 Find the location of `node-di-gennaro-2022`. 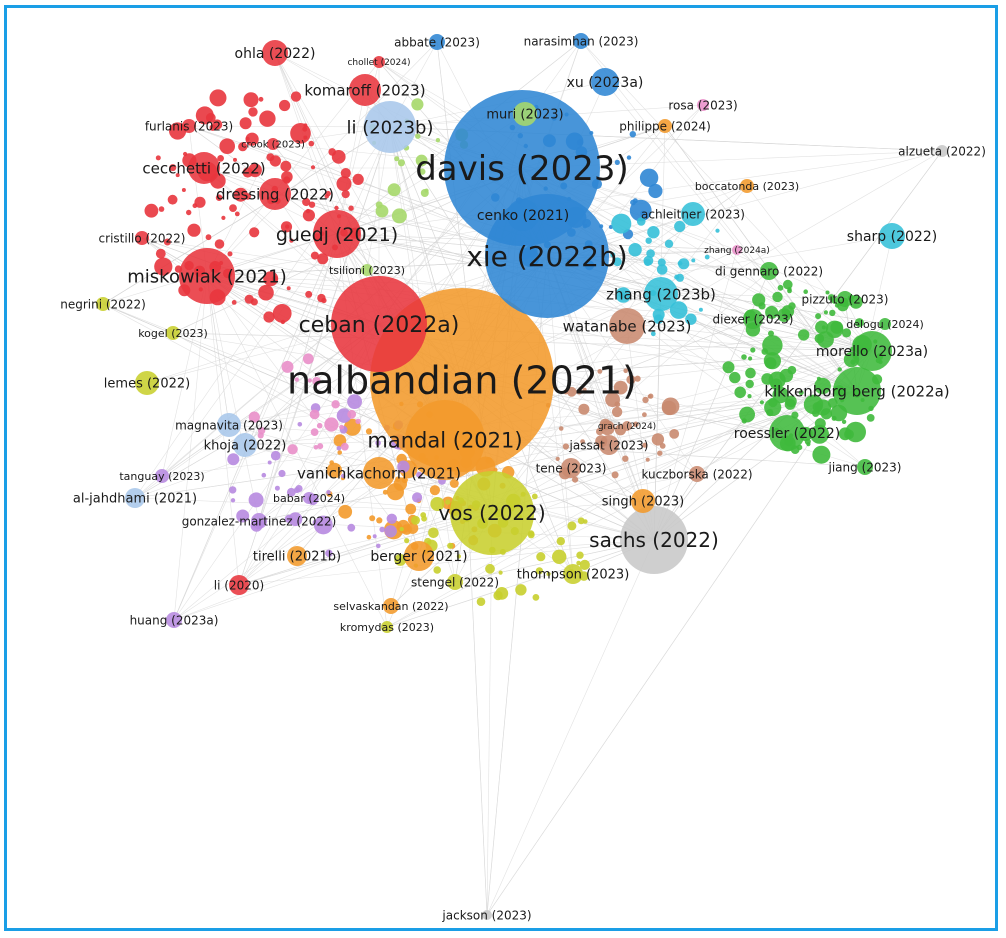

node-di-gennaro-2022 is located at coordinates (769, 271).